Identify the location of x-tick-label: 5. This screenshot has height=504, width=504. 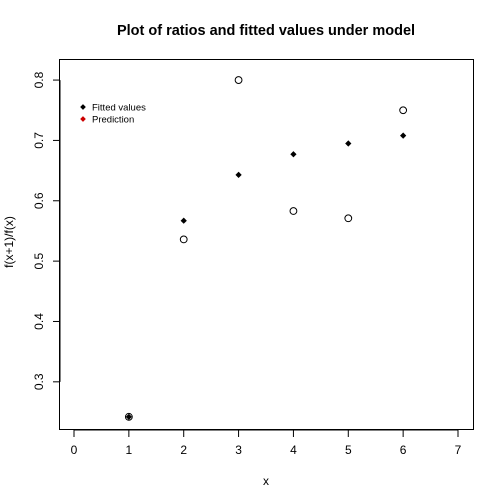
(348, 450).